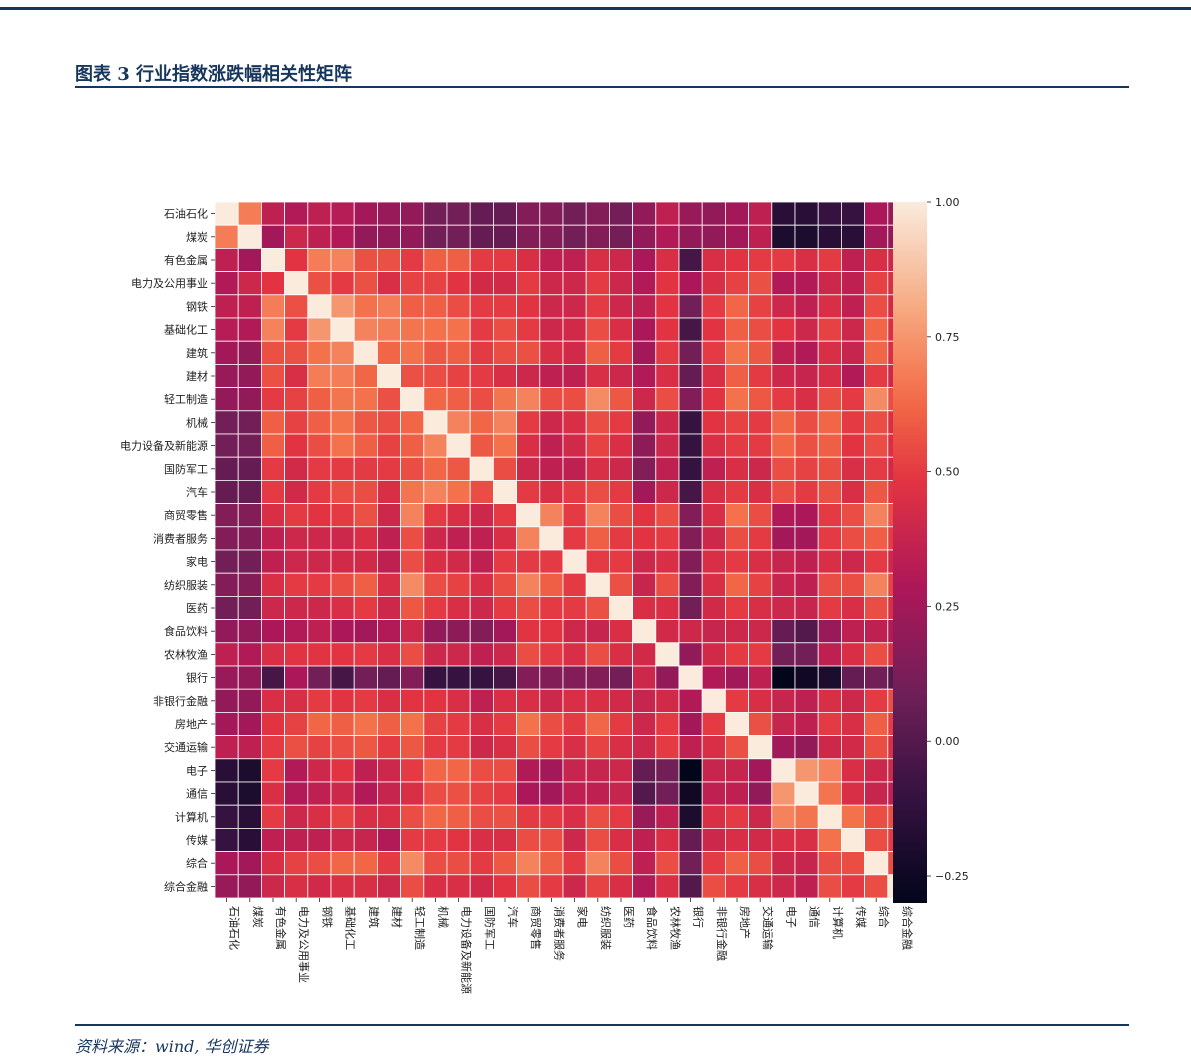 The image size is (1191, 1063). What do you see at coordinates (814, 917) in the screenshot?
I see `x-tick-label-25: 通信` at bounding box center [814, 917].